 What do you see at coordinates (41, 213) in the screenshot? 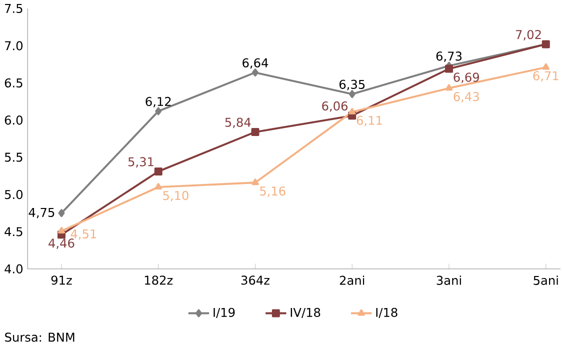
I see `data-label: 4,75` at bounding box center [41, 213].